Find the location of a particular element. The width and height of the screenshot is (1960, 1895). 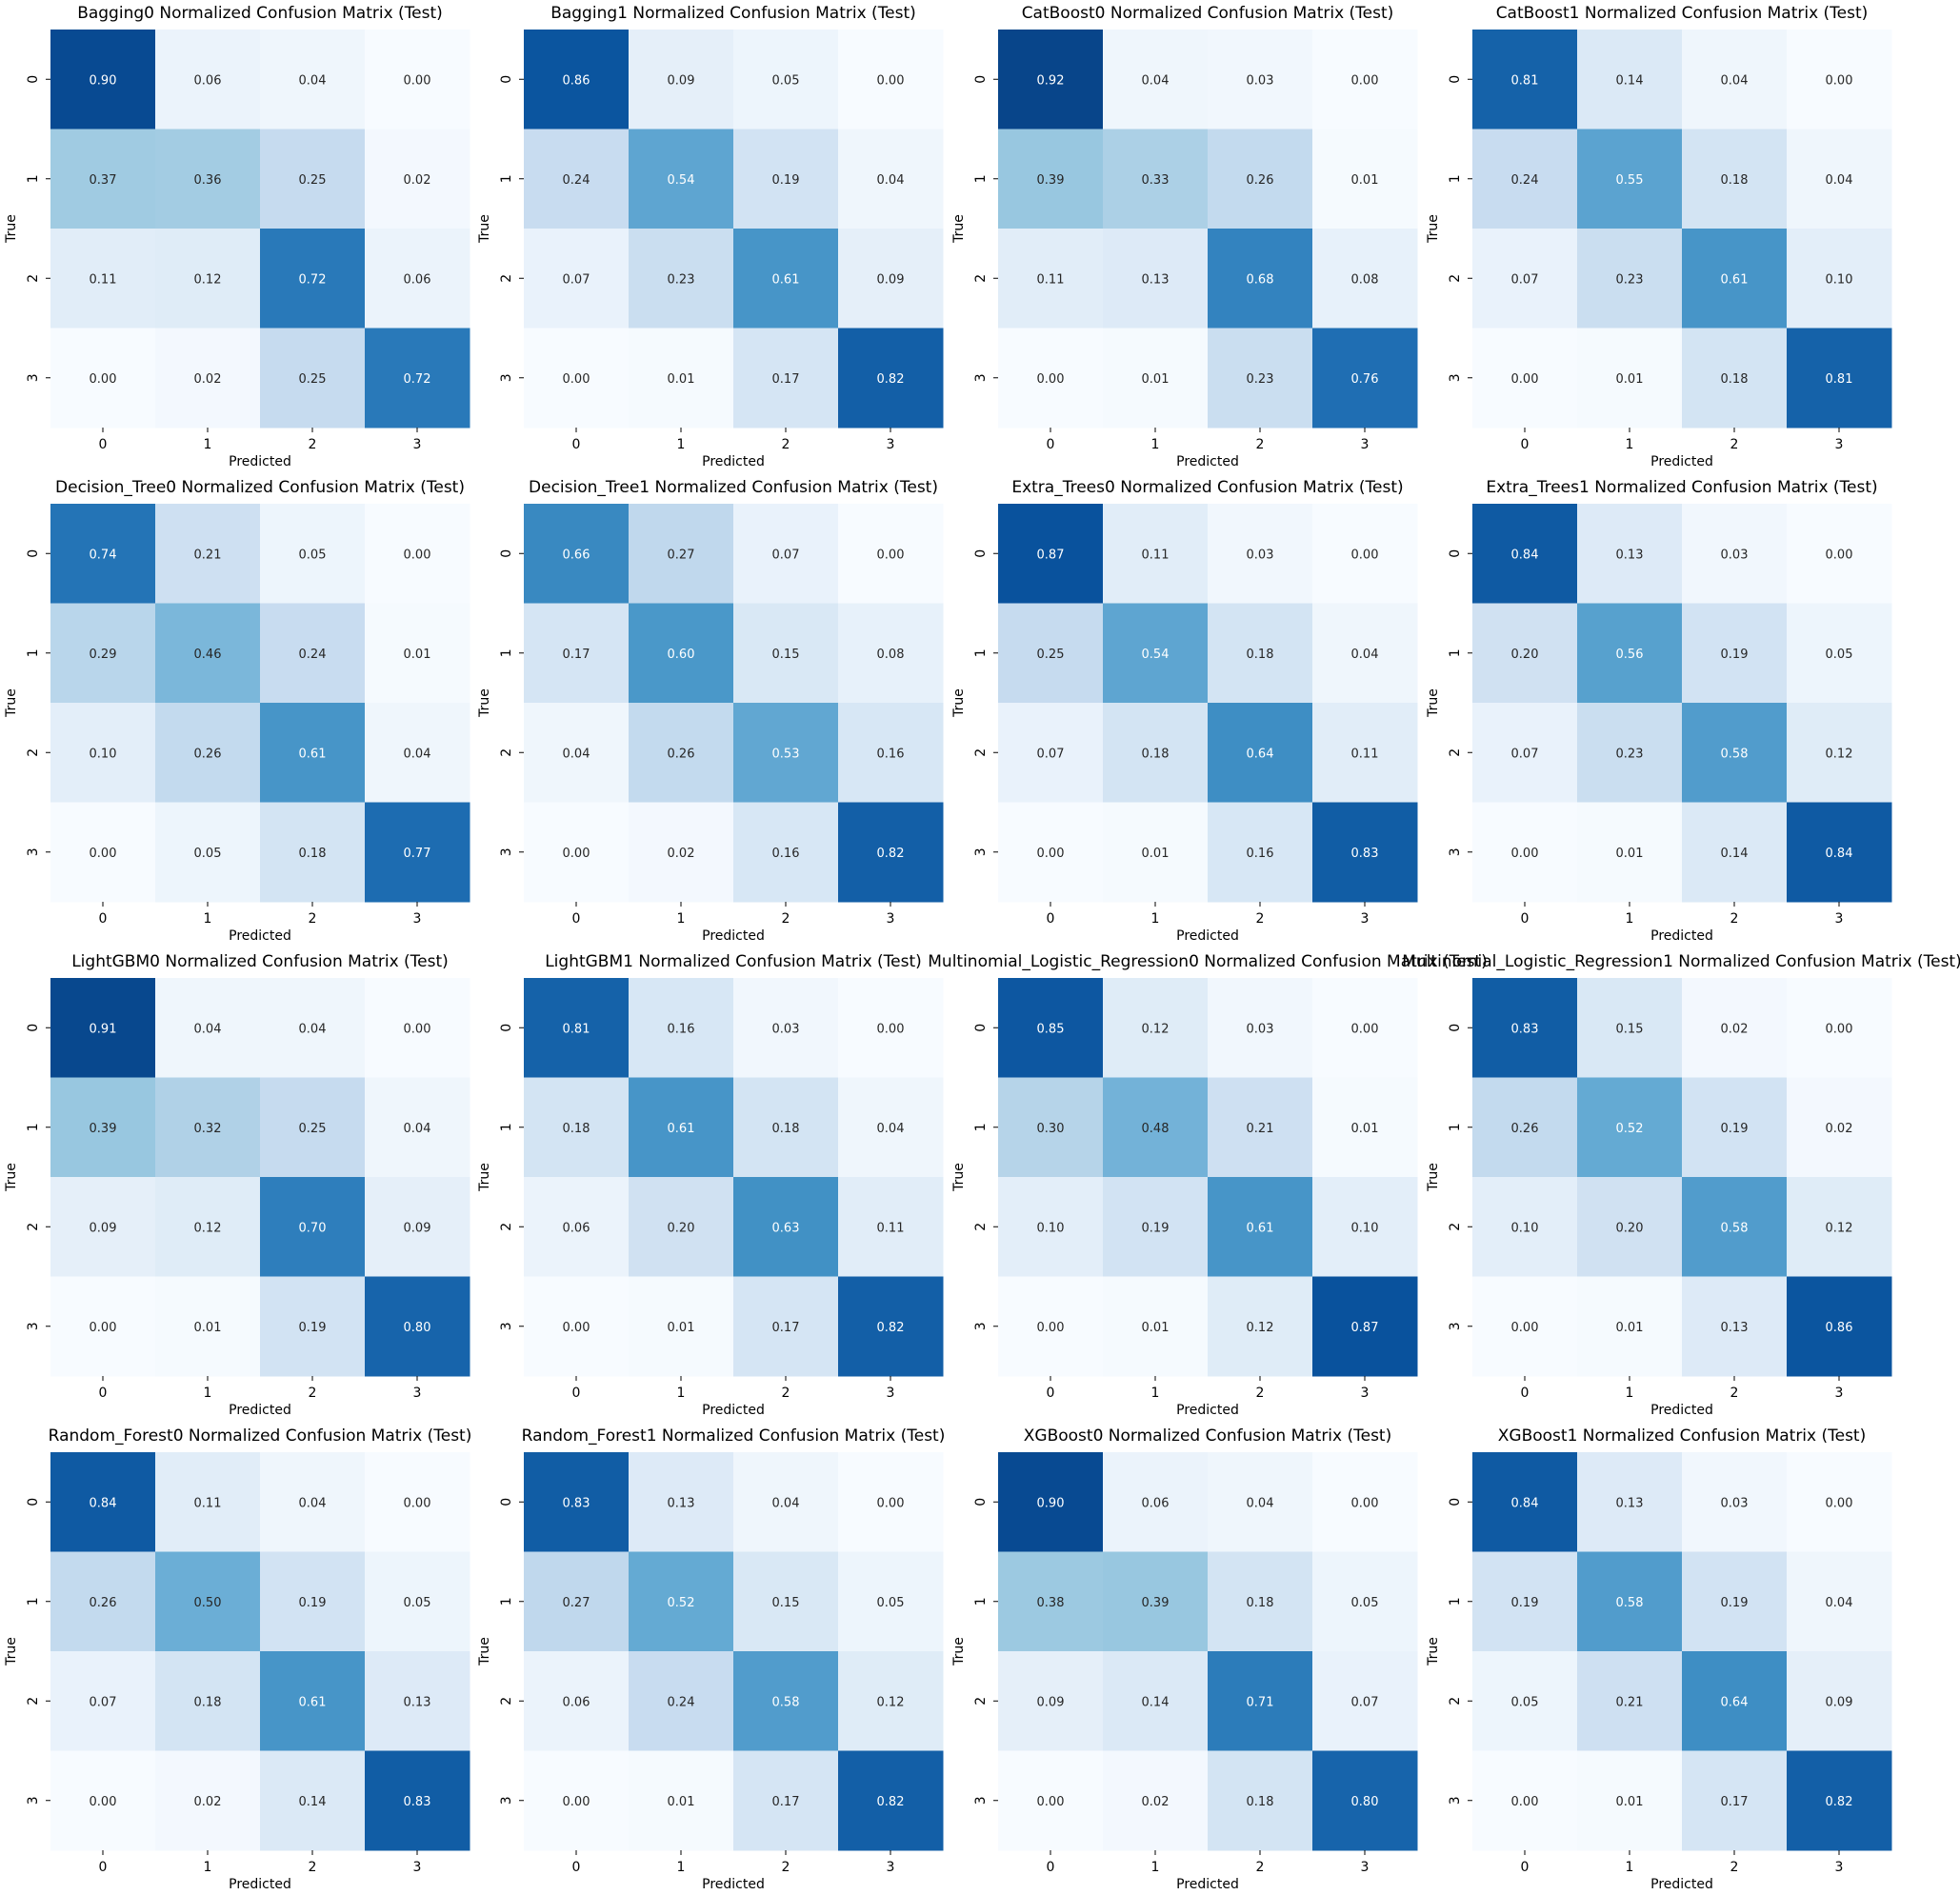

cell-value-label: 0.09 is located at coordinates (891, 279).